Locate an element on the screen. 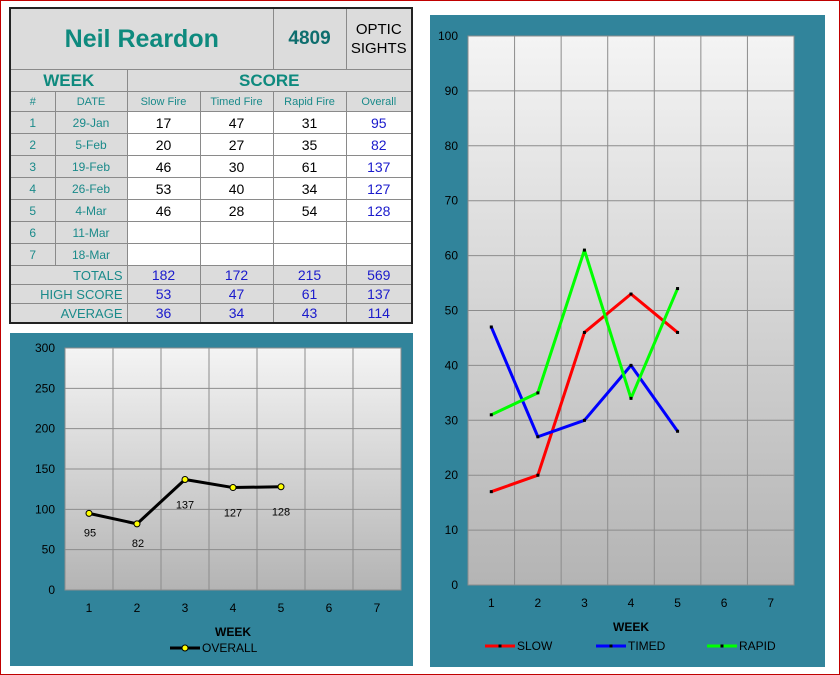  data-label: 82 is located at coordinates (138, 544).